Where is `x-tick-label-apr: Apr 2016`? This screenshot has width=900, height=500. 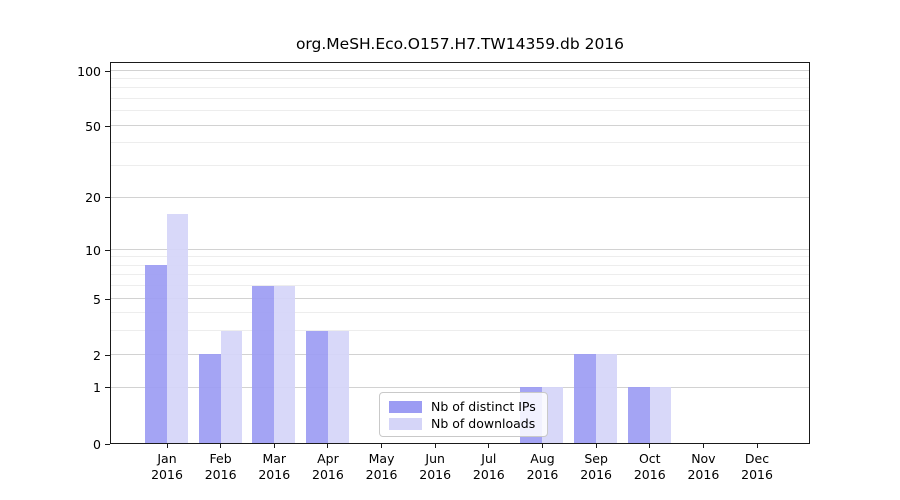
x-tick-label-apr: Apr 2016 is located at coordinates (328, 466).